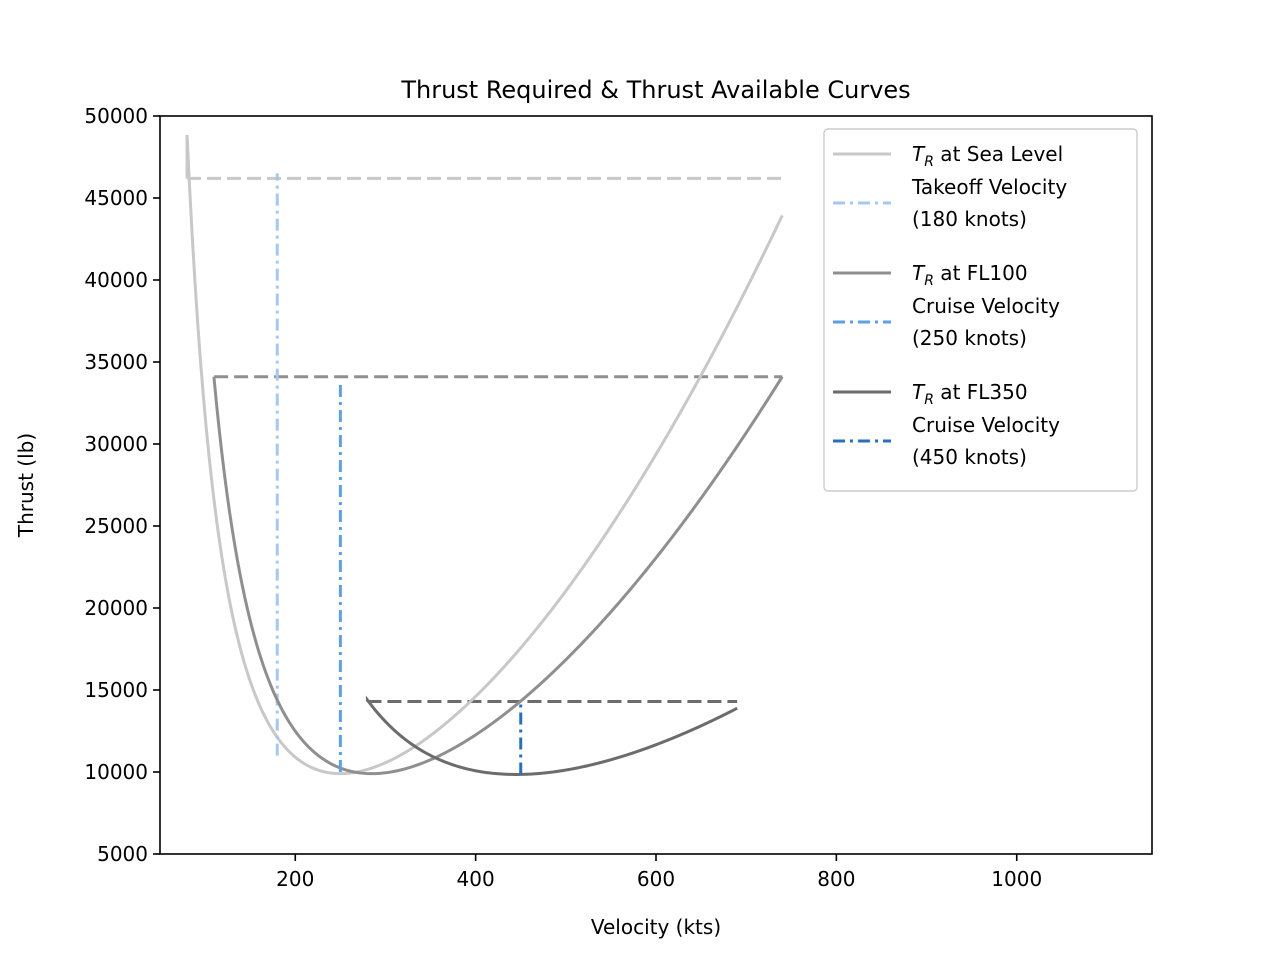 The height and width of the screenshot is (960, 1280). I want to click on legend-label-5: TR at FL350, so click(970, 394).